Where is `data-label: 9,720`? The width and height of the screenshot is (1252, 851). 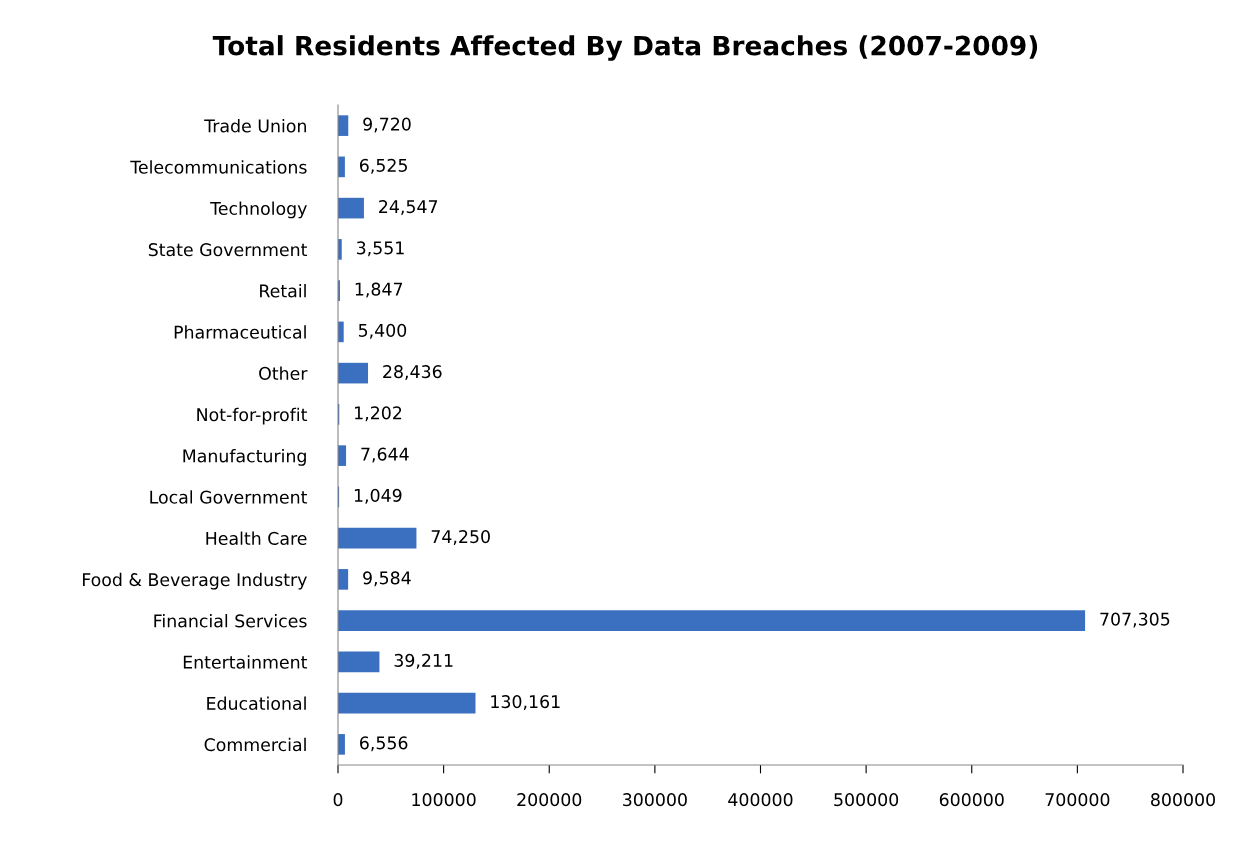 data-label: 9,720 is located at coordinates (387, 125).